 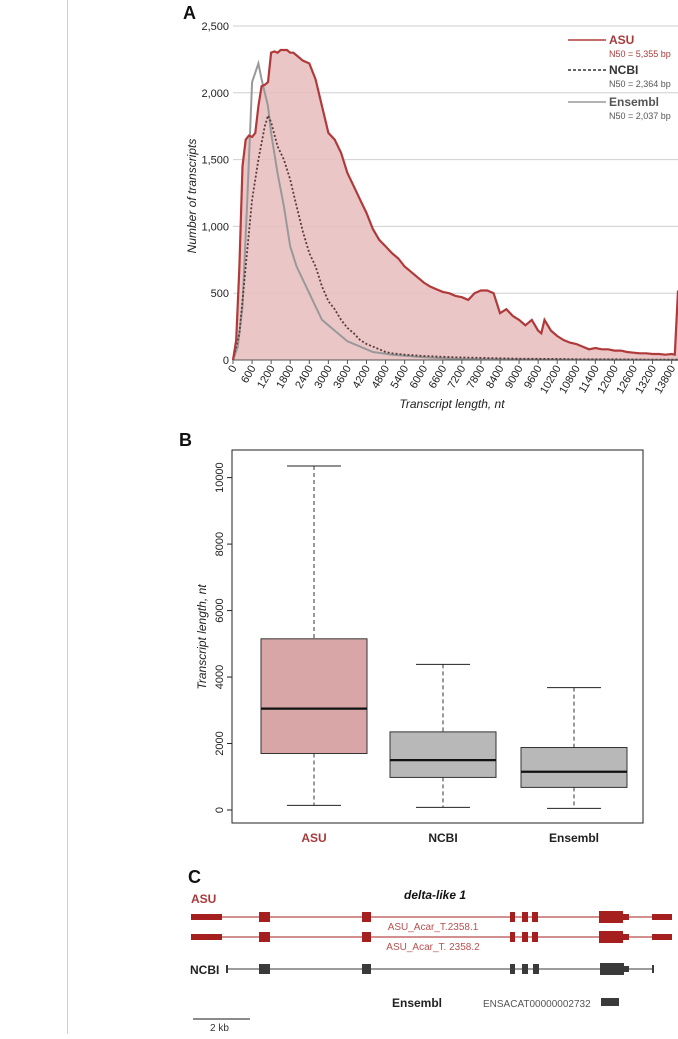 I want to click on panel-b-y-ticks: 0 2000 4000 6000 8000 10000, so click(x=223, y=637).